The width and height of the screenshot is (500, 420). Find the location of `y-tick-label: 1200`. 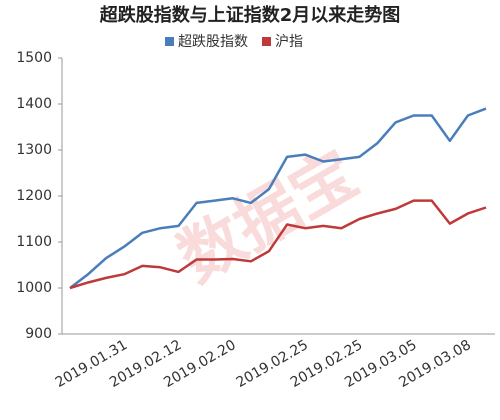

y-tick-label: 1200 is located at coordinates (34, 196).